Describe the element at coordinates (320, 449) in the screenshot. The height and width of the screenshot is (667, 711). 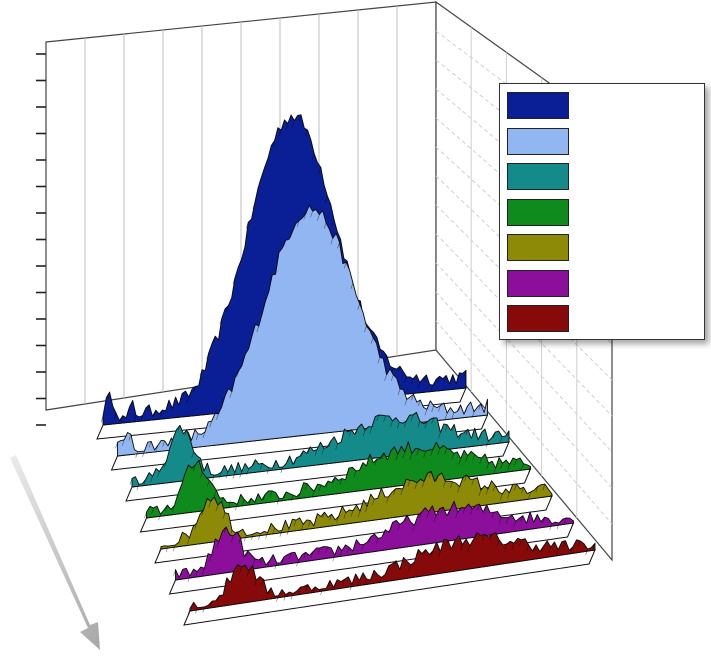
I see `series-3-area` at that location.